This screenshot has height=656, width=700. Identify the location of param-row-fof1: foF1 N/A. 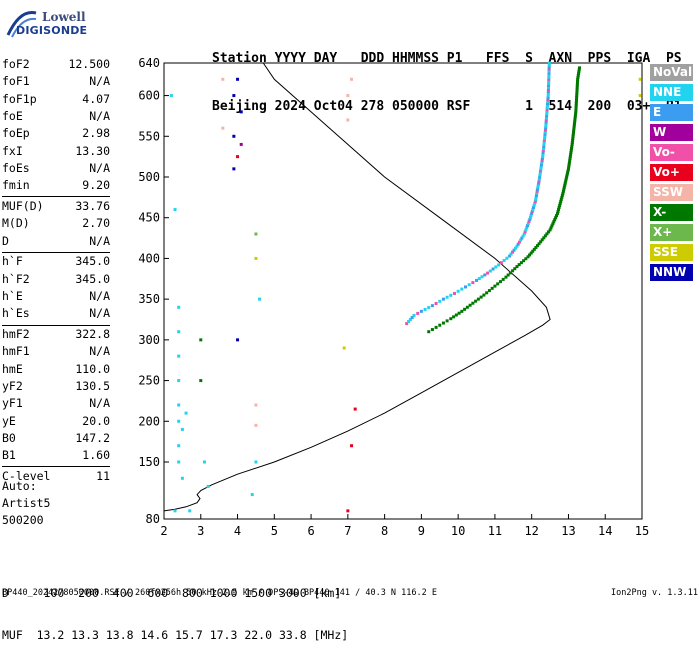
(56, 82).